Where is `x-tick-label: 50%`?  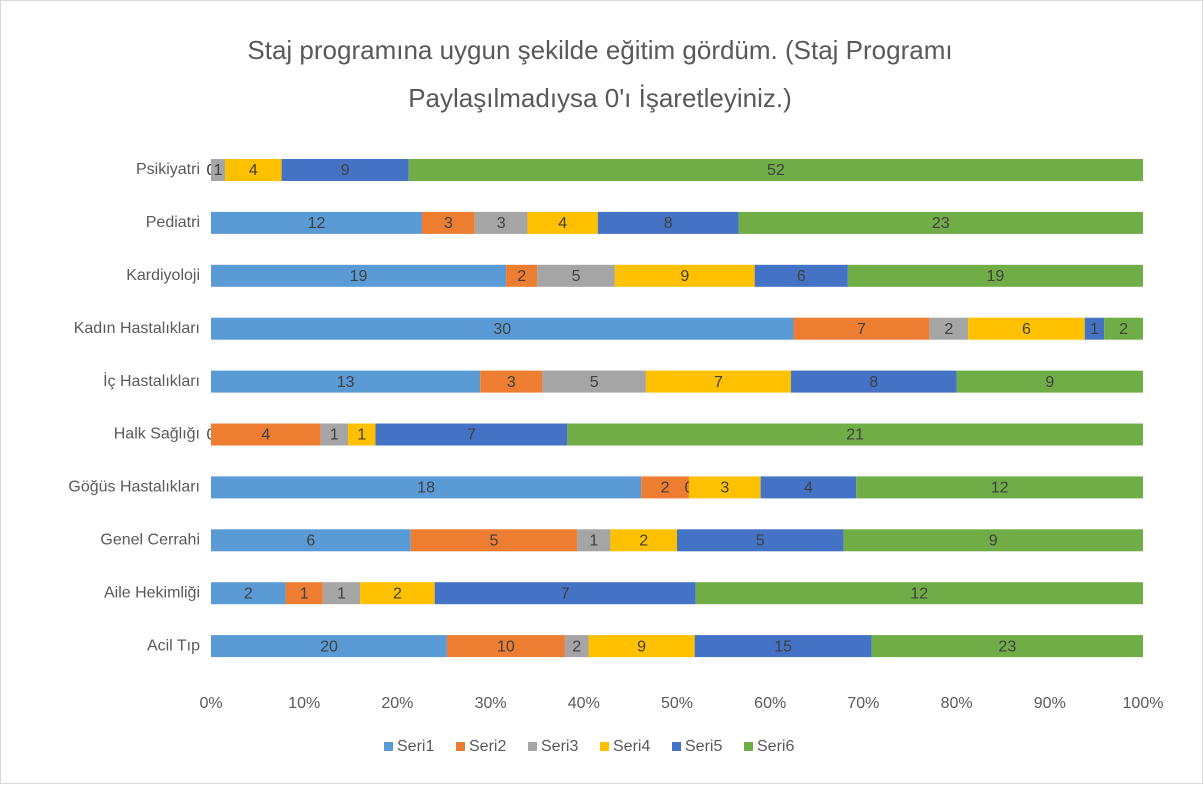
x-tick-label: 50% is located at coordinates (677, 703).